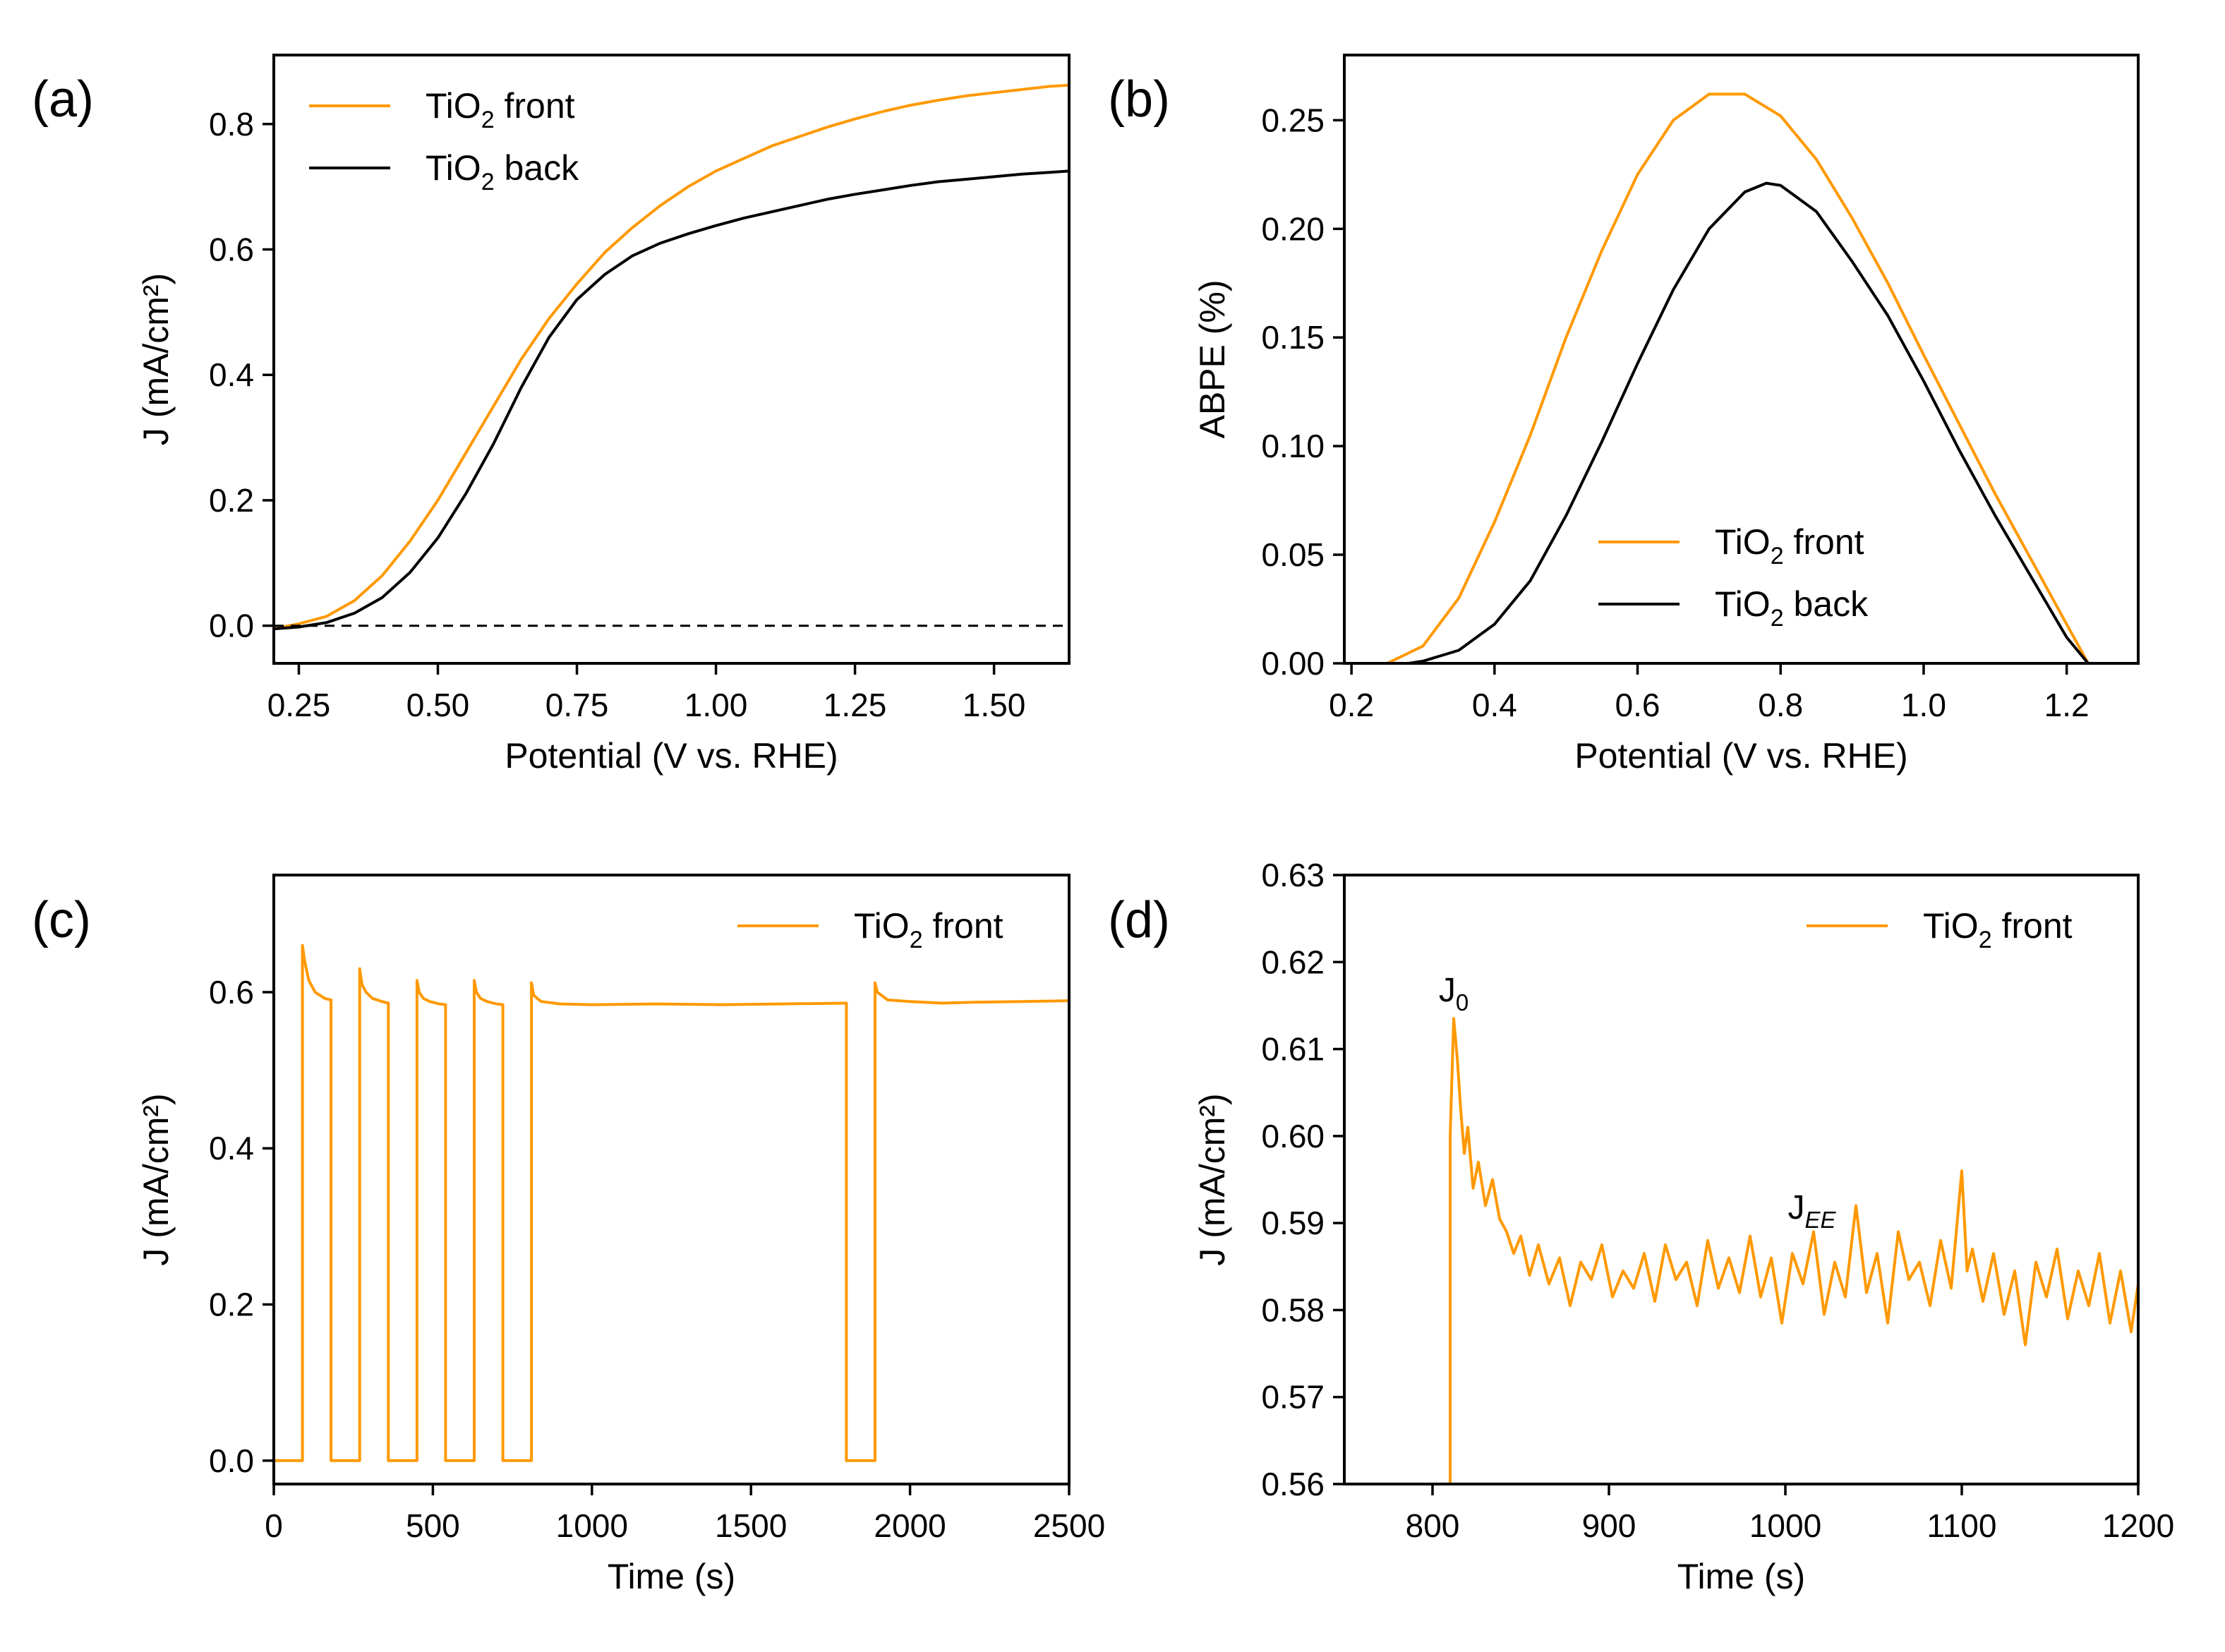  Describe the element at coordinates (500, 110) in the screenshot. I see `legend-label-a: TiO2 front` at that location.